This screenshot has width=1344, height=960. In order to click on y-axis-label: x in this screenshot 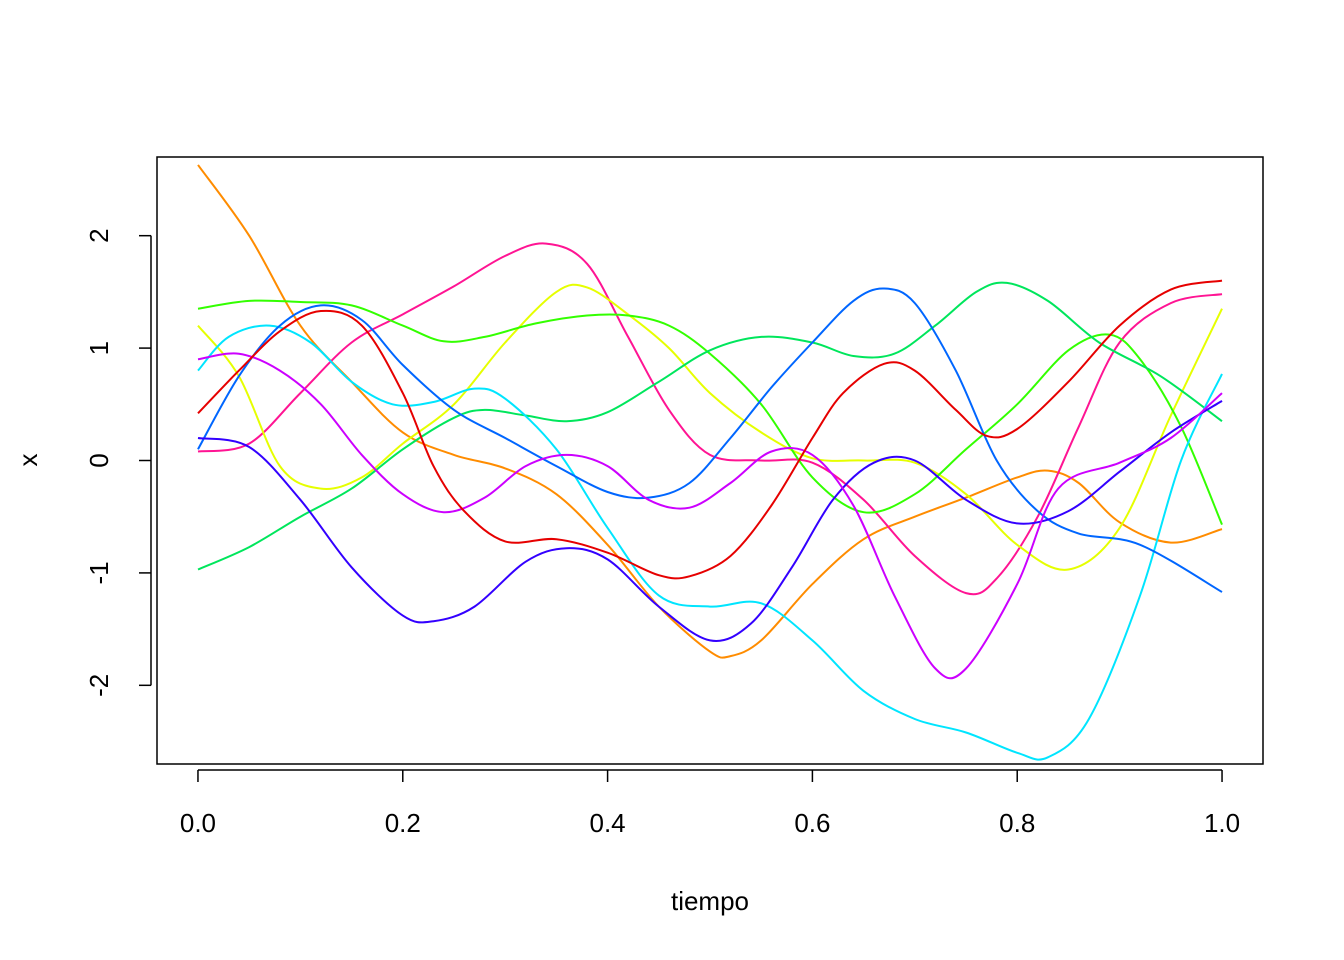, I will do `click(28, 460)`.